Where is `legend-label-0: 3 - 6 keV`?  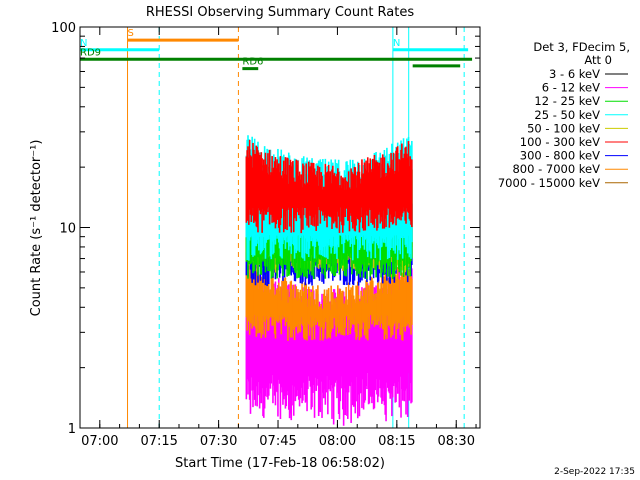 legend-label-0: 3 - 6 keV is located at coordinates (574, 74).